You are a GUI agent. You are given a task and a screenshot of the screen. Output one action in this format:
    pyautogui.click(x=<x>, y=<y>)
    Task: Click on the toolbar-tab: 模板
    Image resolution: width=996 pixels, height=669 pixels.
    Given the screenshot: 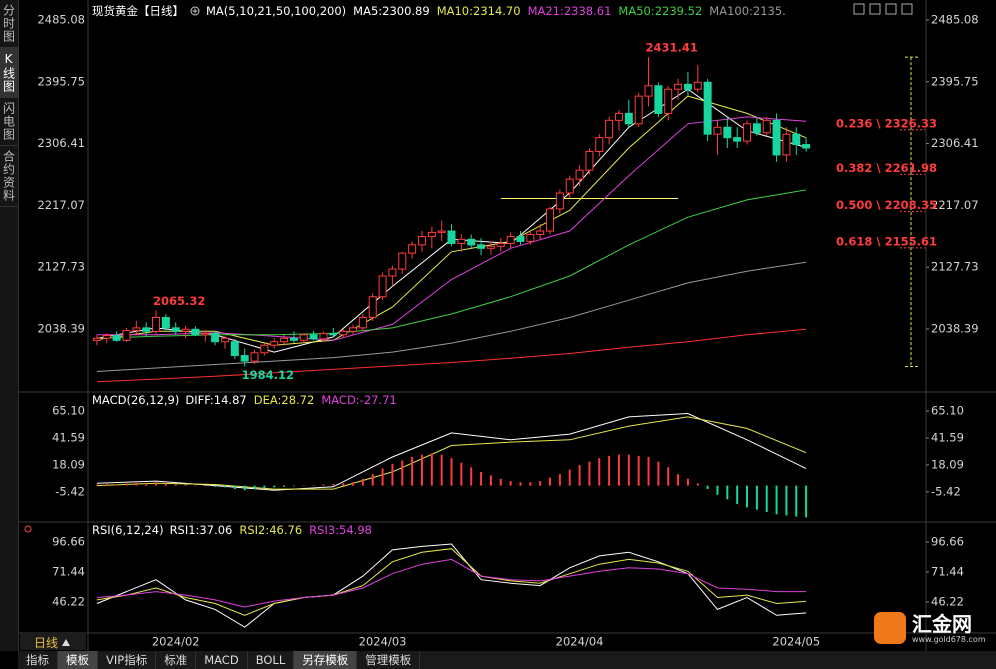 What is the action you would take?
    pyautogui.click(x=78, y=660)
    